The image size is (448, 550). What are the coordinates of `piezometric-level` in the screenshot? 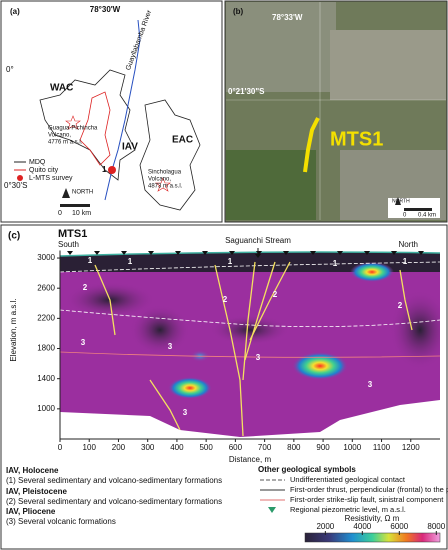 It's located at (250, 354).